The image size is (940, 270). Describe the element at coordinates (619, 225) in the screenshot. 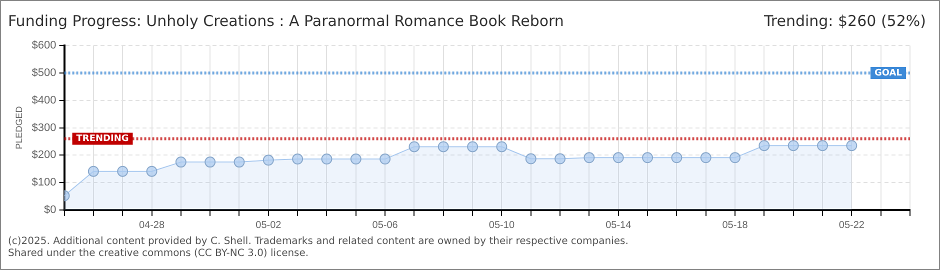

I see `x-tick-label: 05-14` at that location.